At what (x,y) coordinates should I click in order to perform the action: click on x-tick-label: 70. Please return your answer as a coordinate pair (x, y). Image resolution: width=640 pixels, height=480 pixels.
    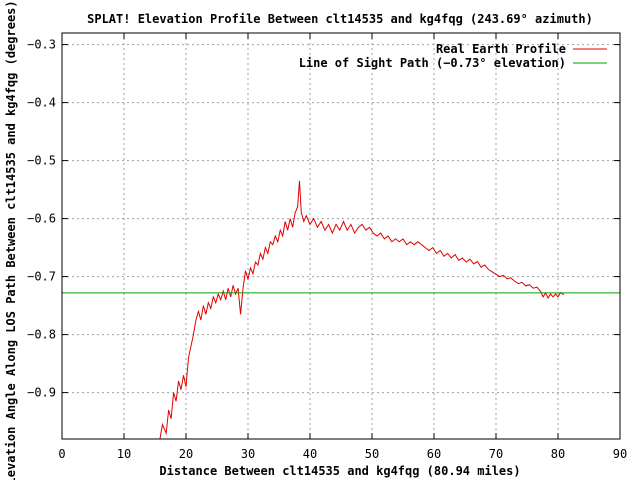
    Looking at the image, I should click on (496, 454).